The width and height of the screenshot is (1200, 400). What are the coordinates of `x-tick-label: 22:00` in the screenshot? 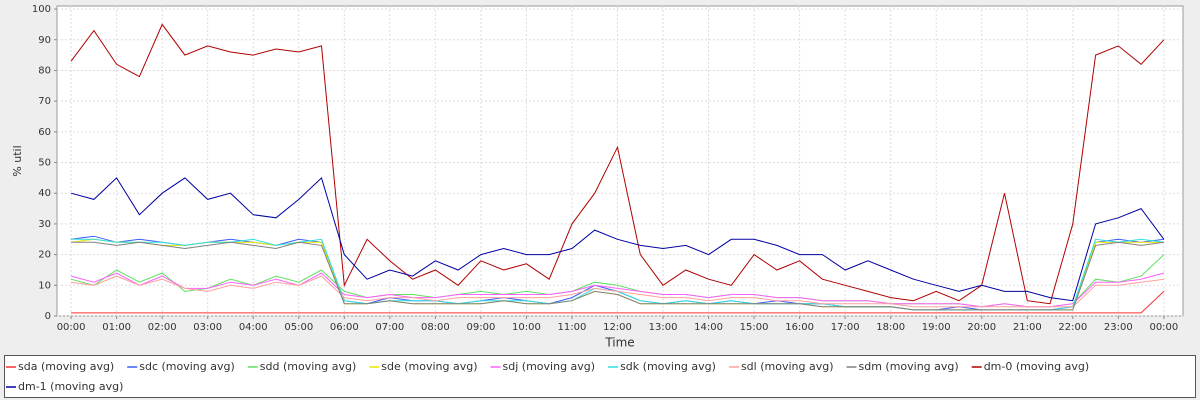 It's located at (1072, 327).